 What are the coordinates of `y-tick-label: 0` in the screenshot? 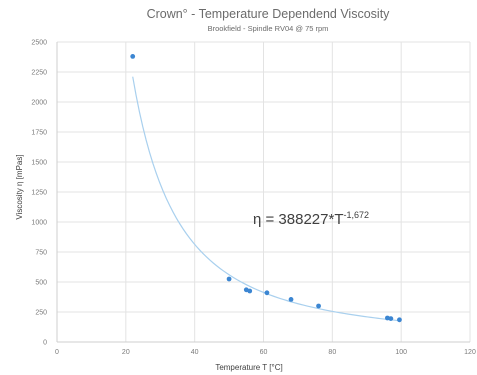 It's located at (45, 343).